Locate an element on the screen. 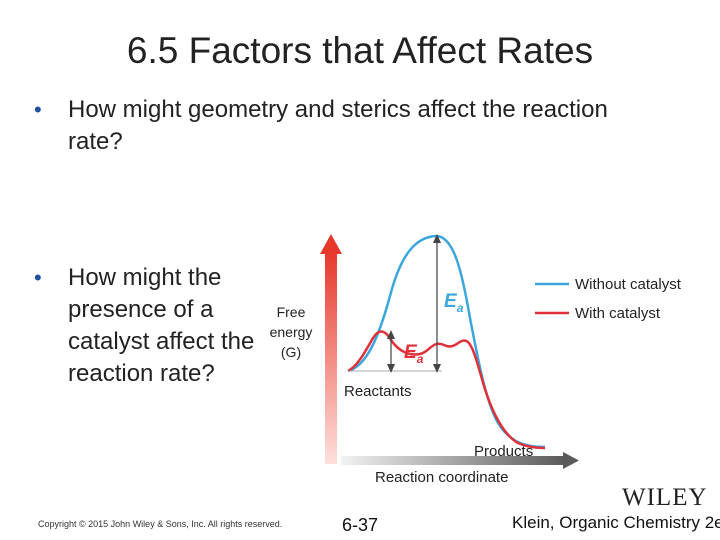 The image size is (720, 540). x-axis is located at coordinates (453, 460).